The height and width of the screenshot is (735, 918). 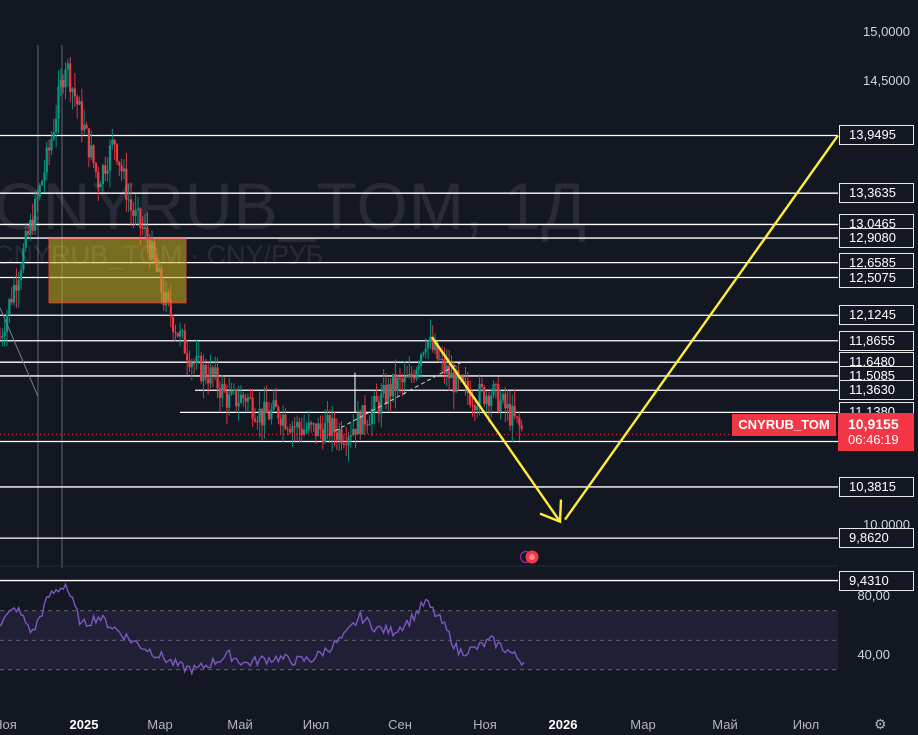 I want to click on level-label: 12,5075, so click(x=876, y=277).